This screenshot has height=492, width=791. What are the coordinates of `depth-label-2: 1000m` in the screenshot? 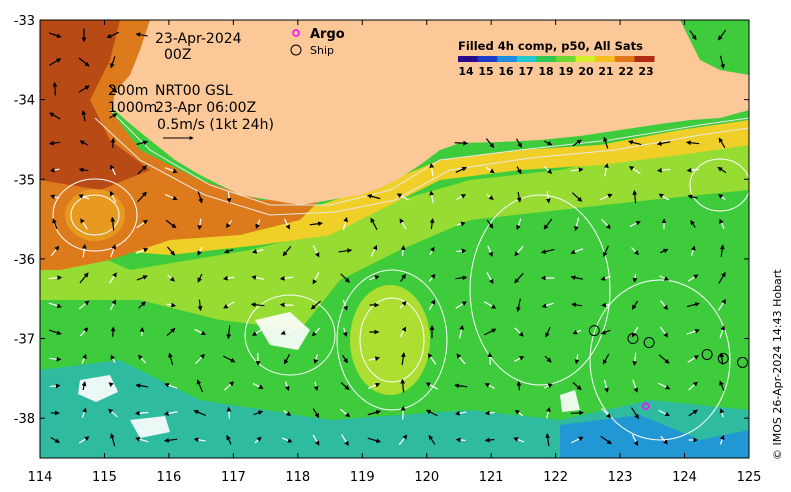 It's located at (132, 108).